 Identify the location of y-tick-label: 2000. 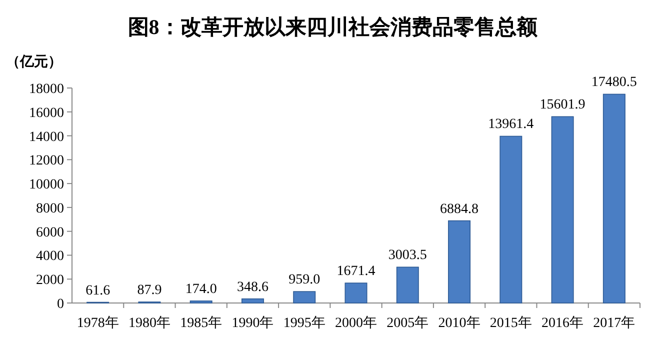
(50, 280).